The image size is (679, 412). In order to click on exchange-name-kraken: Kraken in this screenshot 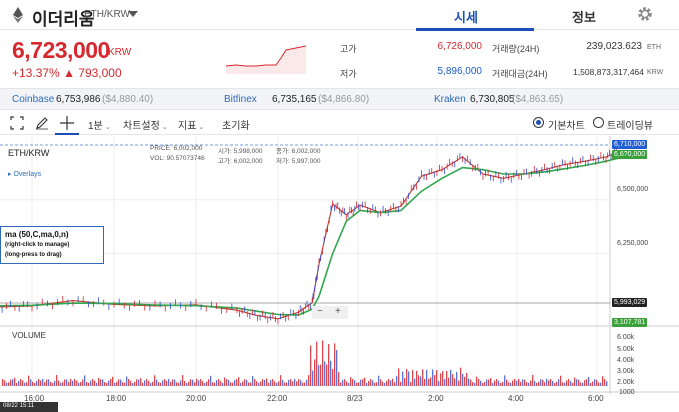, I will do `click(450, 99)`.